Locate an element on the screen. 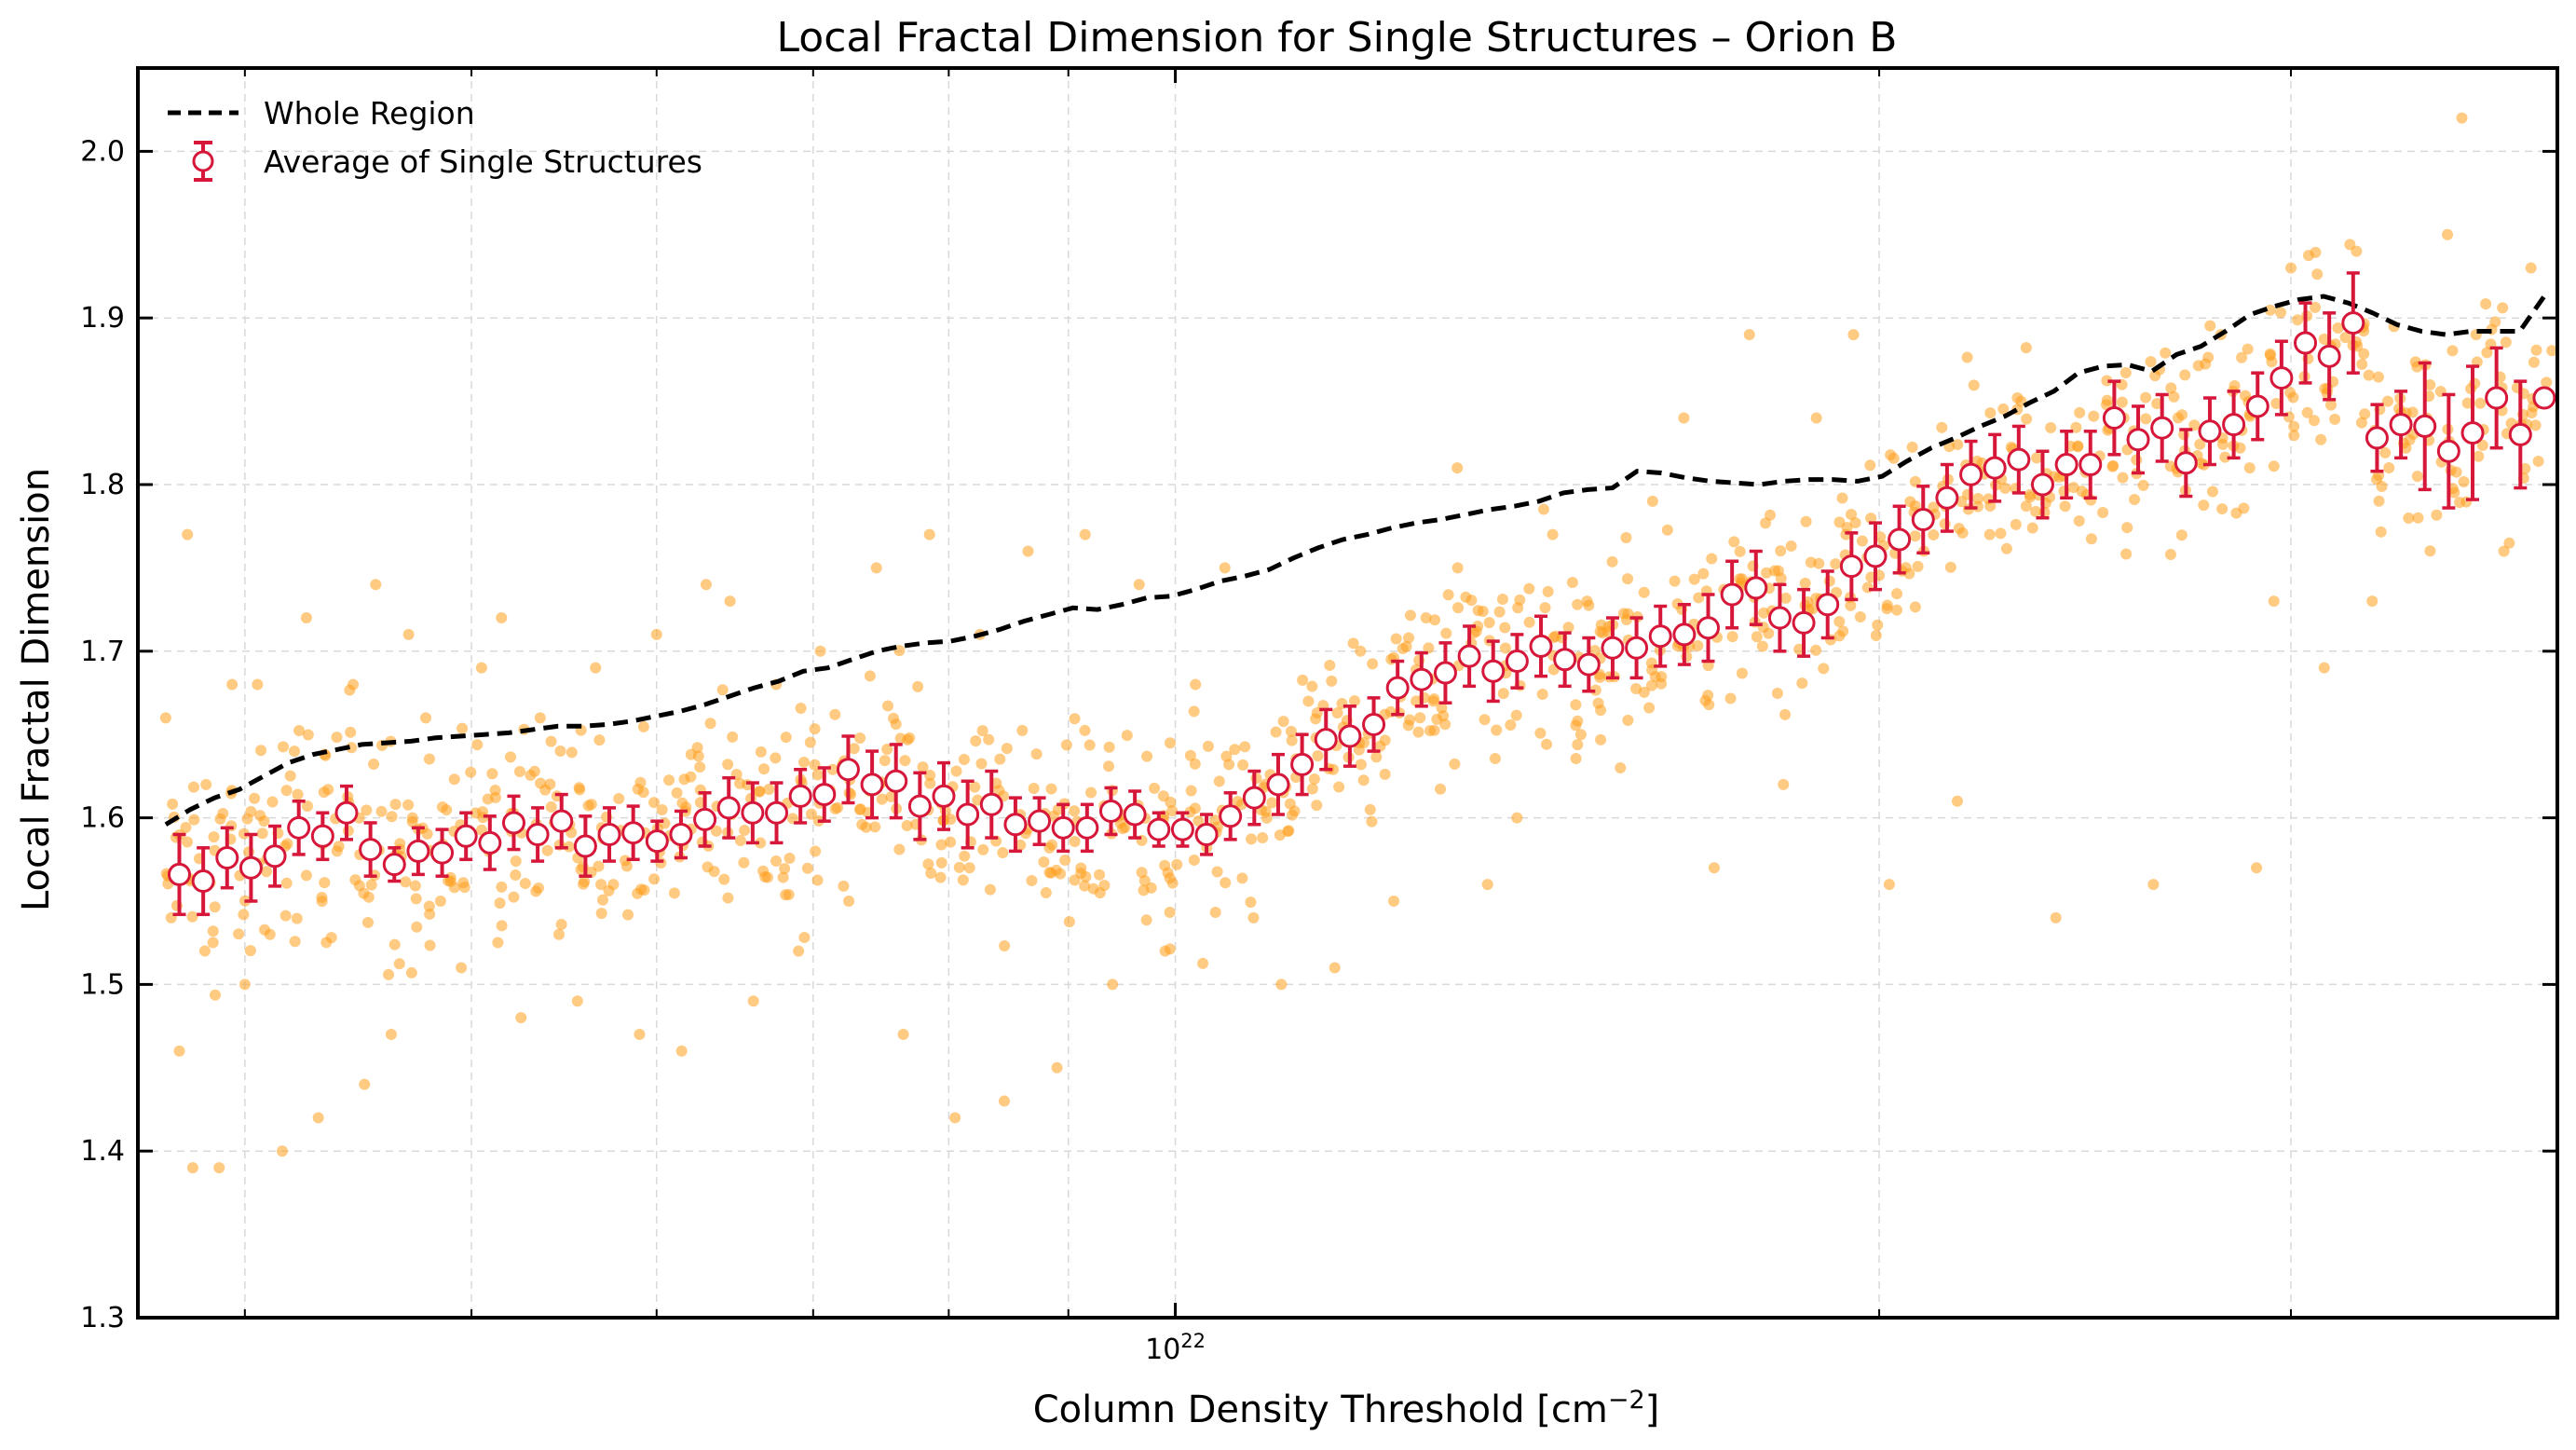 This screenshot has width=2576, height=1450. x-axis-label-main: Column Density Threshold [cm is located at coordinates (1320, 1410).